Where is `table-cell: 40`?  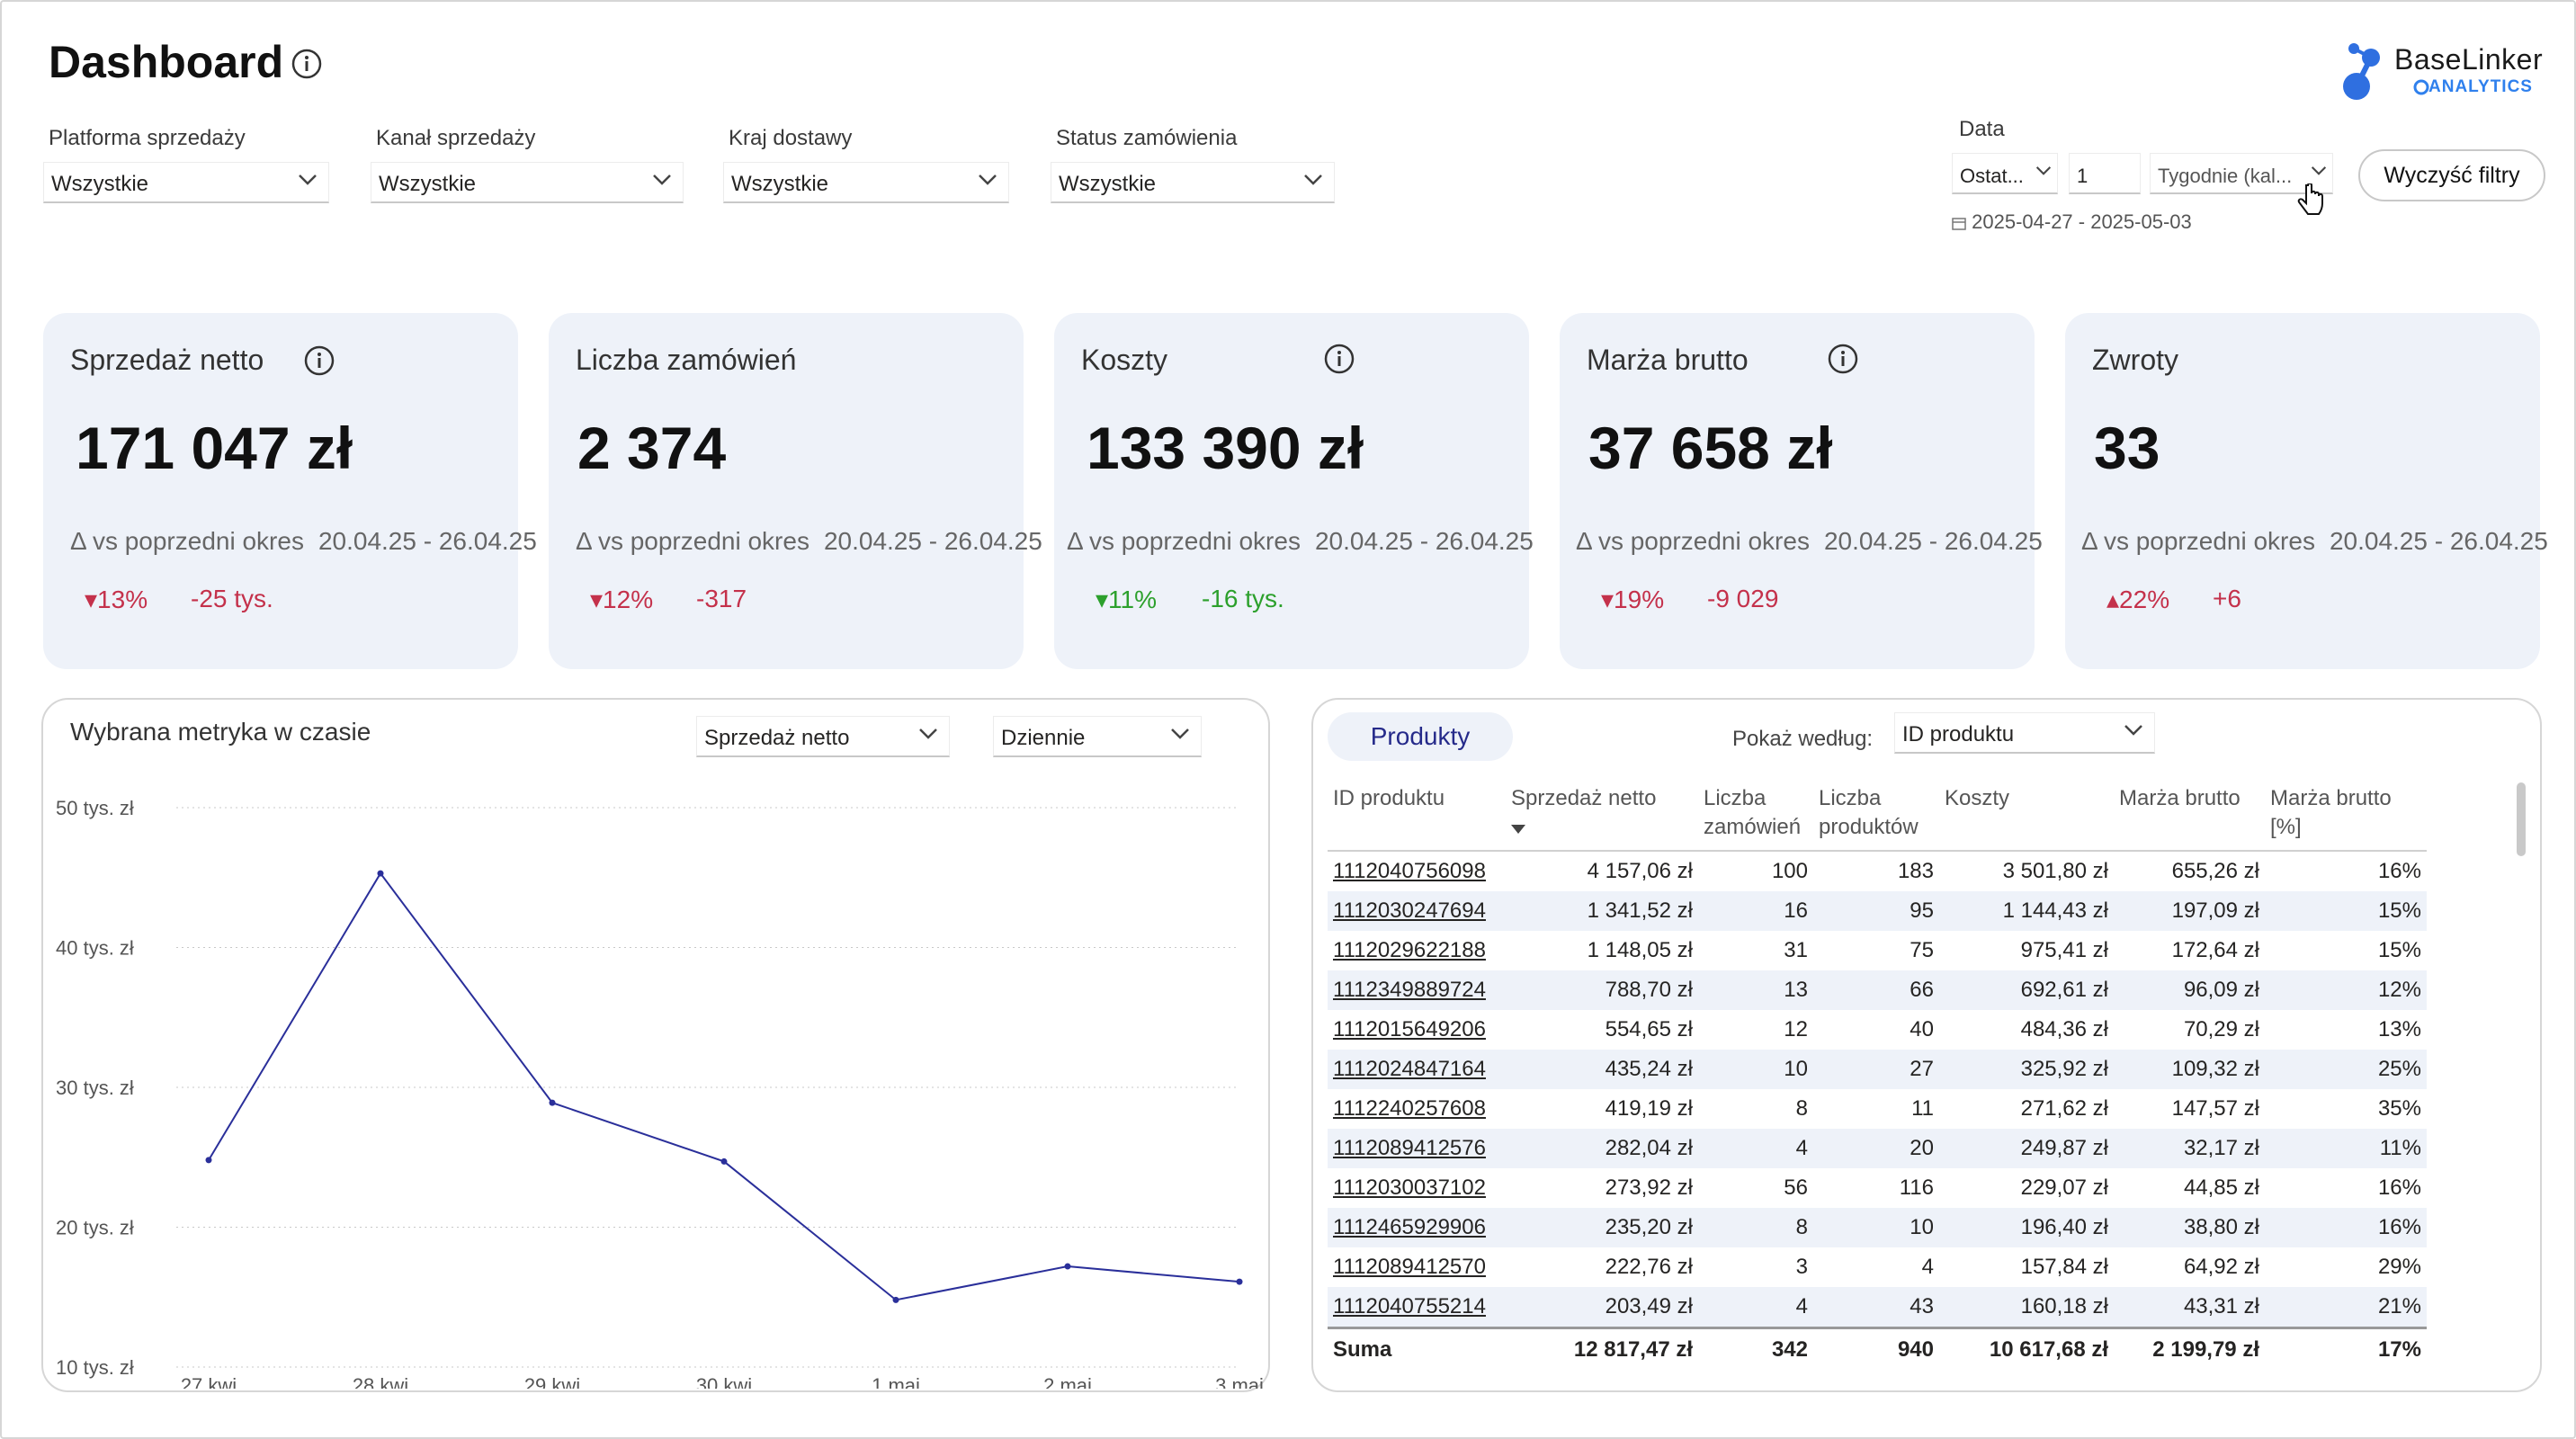 table-cell: 40 is located at coordinates (1922, 1029).